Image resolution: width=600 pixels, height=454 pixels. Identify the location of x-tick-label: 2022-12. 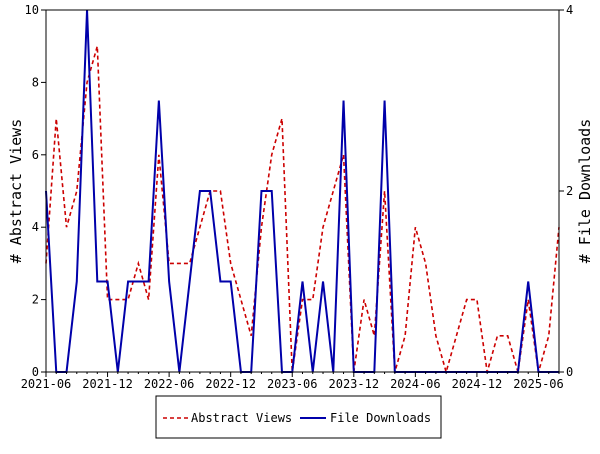
(230, 384).